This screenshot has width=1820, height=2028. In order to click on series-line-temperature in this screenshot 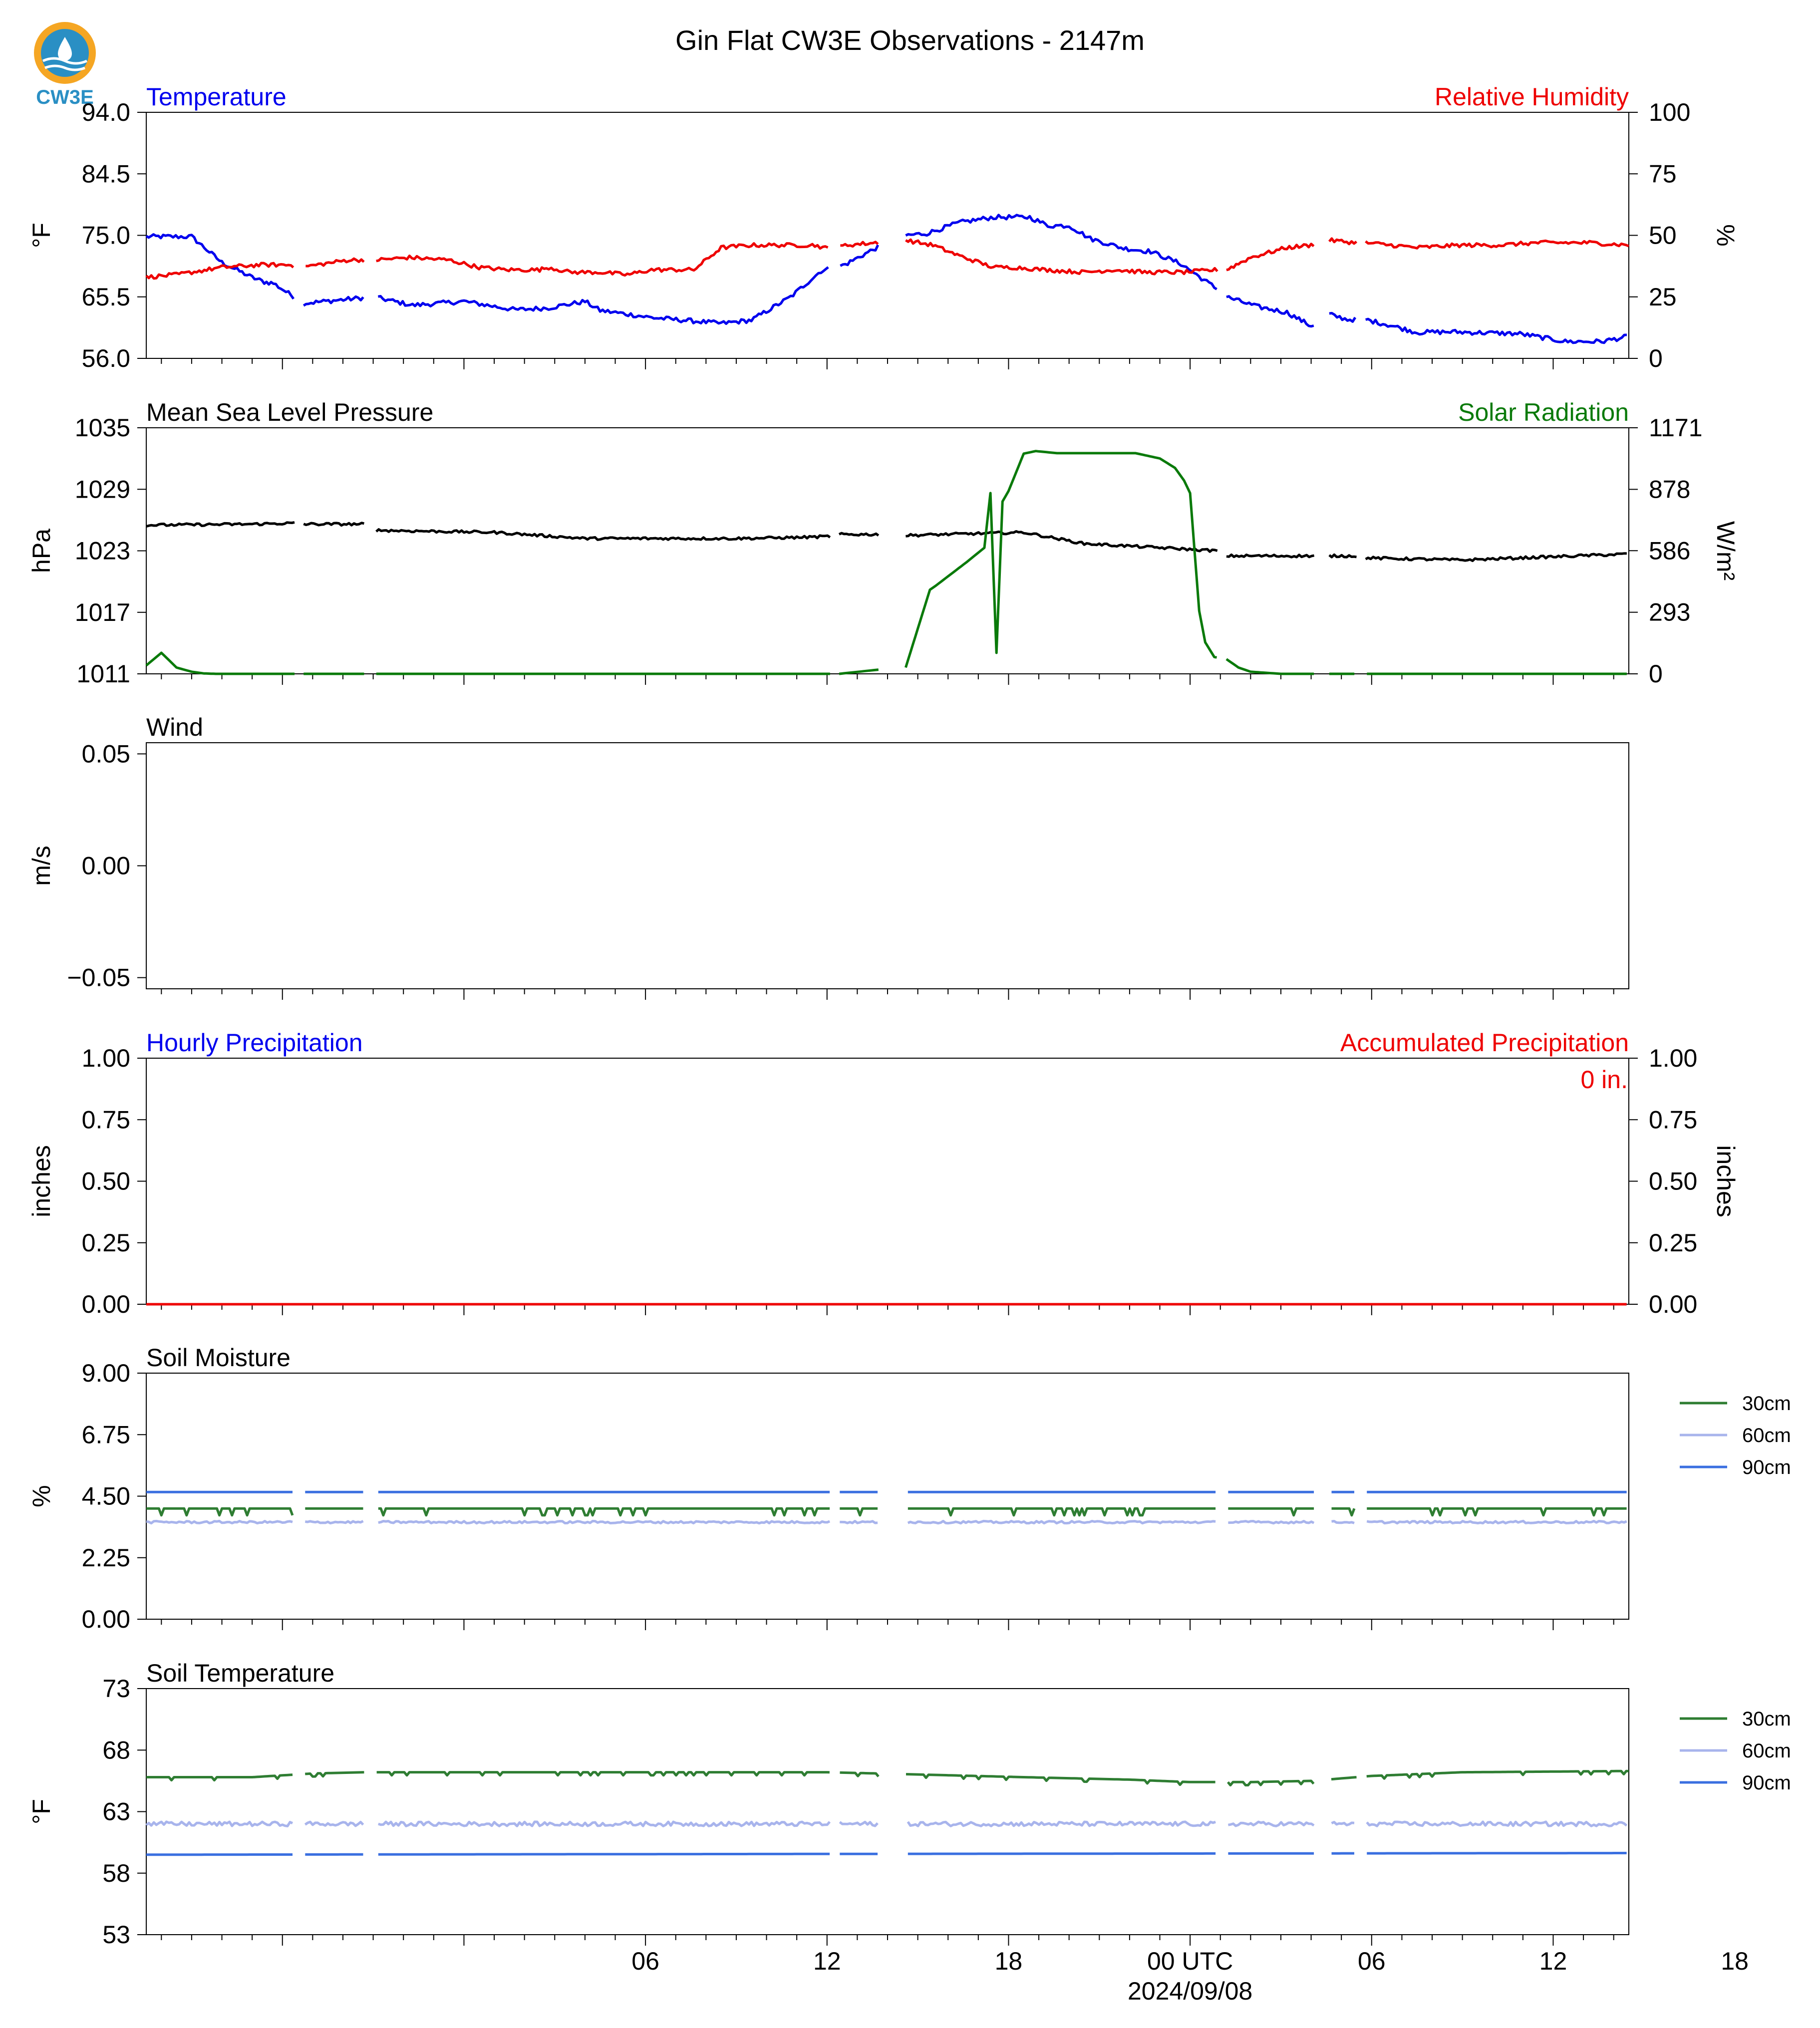, I will do `click(886, 279)`.